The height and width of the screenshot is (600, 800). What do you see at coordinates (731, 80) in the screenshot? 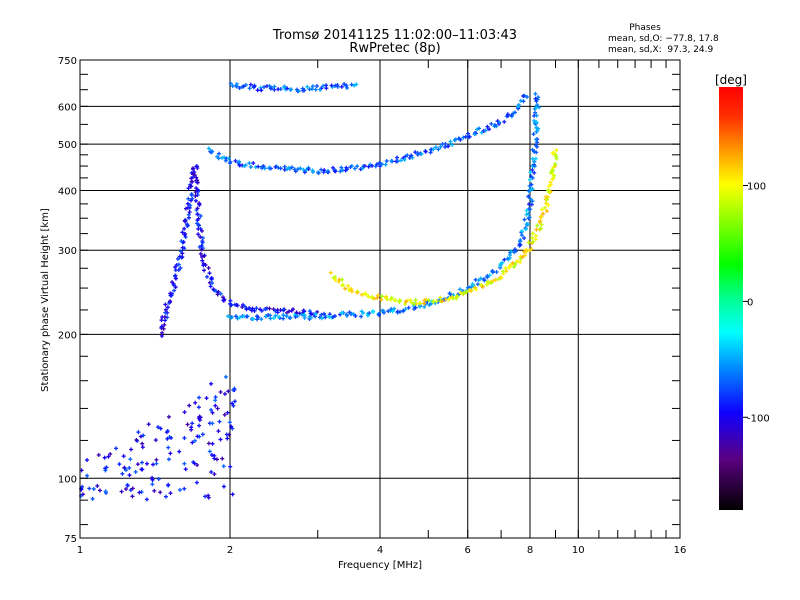
I see `colorbar-label: [deg]` at bounding box center [731, 80].